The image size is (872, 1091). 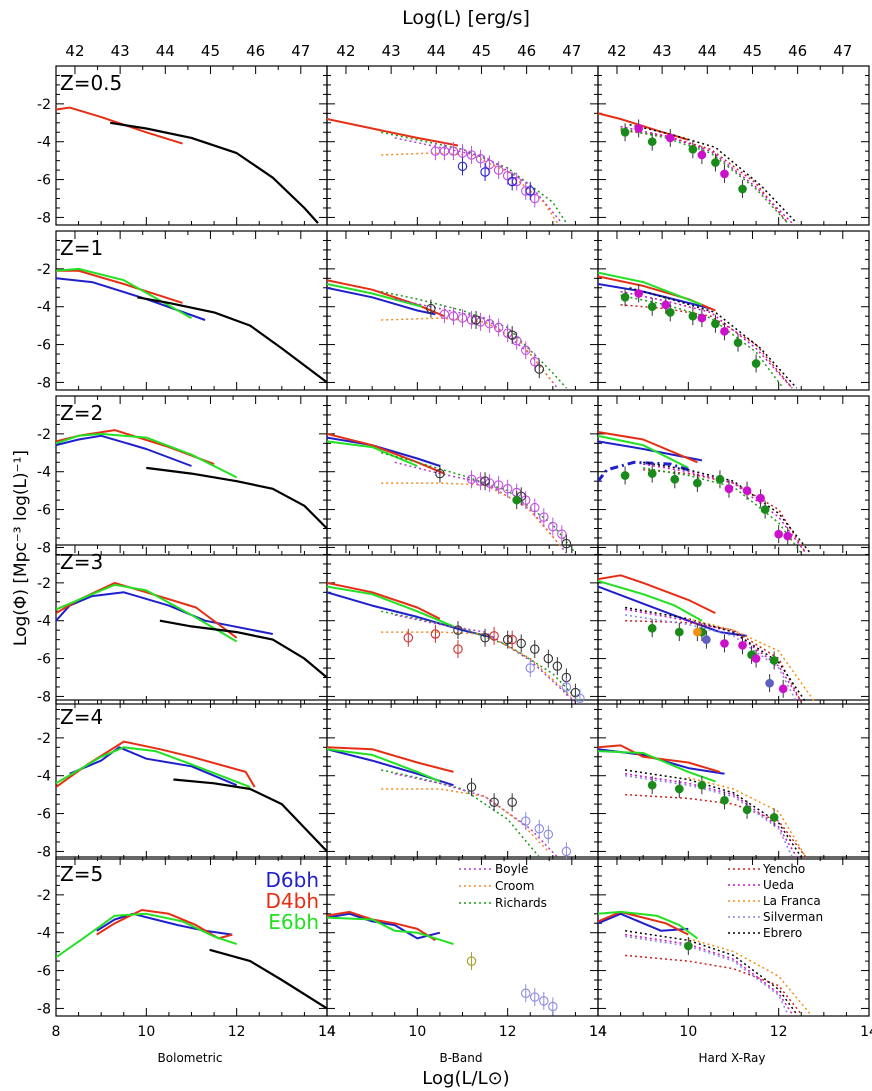 I want to click on column-label-bband: B-Band, so click(x=461, y=1058).